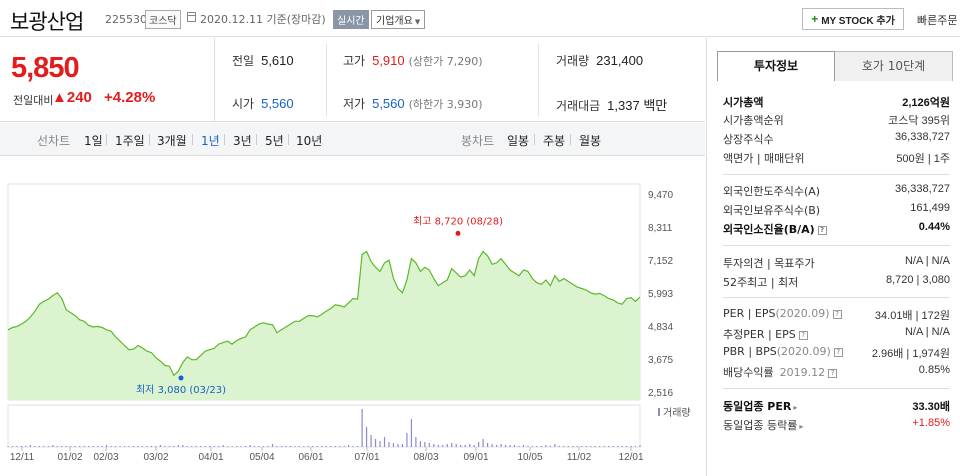  What do you see at coordinates (579, 457) in the screenshot?
I see `x-tick-label: 11/02` at bounding box center [579, 457].